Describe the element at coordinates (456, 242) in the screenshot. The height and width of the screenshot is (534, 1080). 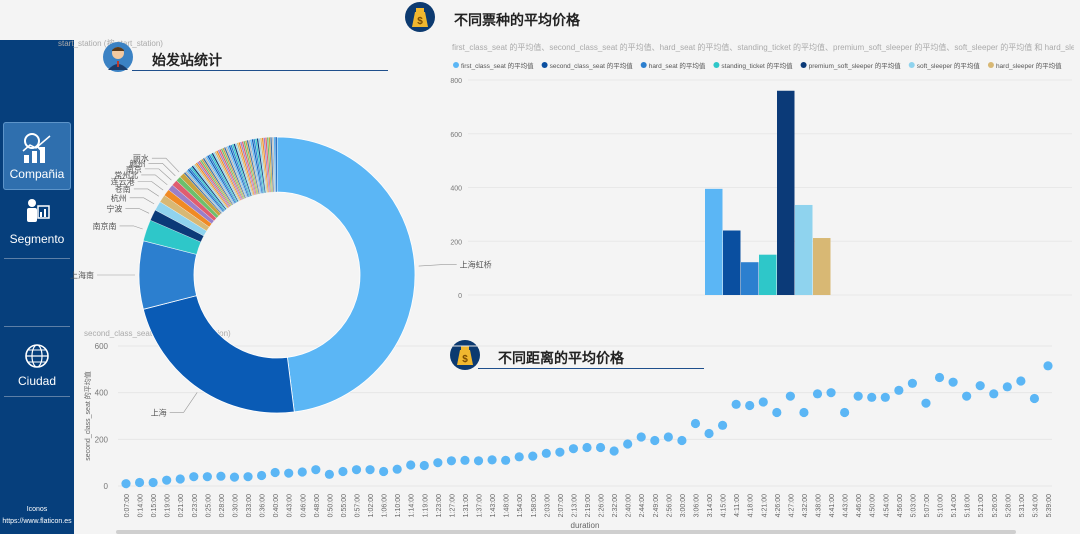
I see `bar-y-tick-label: 200` at that location.